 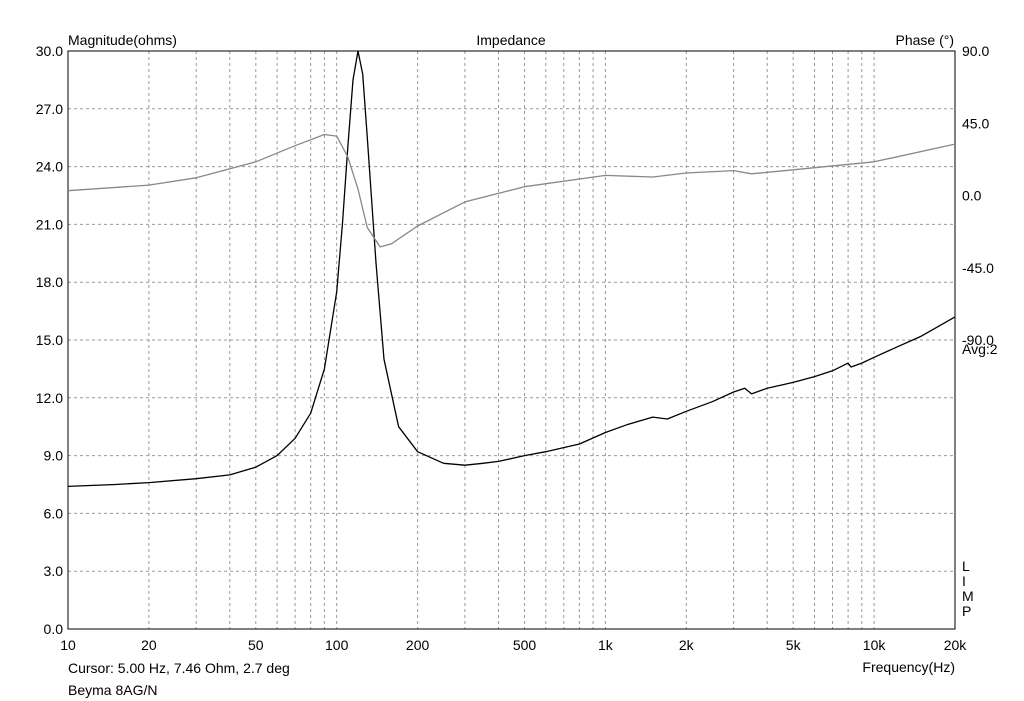 What do you see at coordinates (49, 51) in the screenshot?
I see `y-left-tick-label: 30.0` at bounding box center [49, 51].